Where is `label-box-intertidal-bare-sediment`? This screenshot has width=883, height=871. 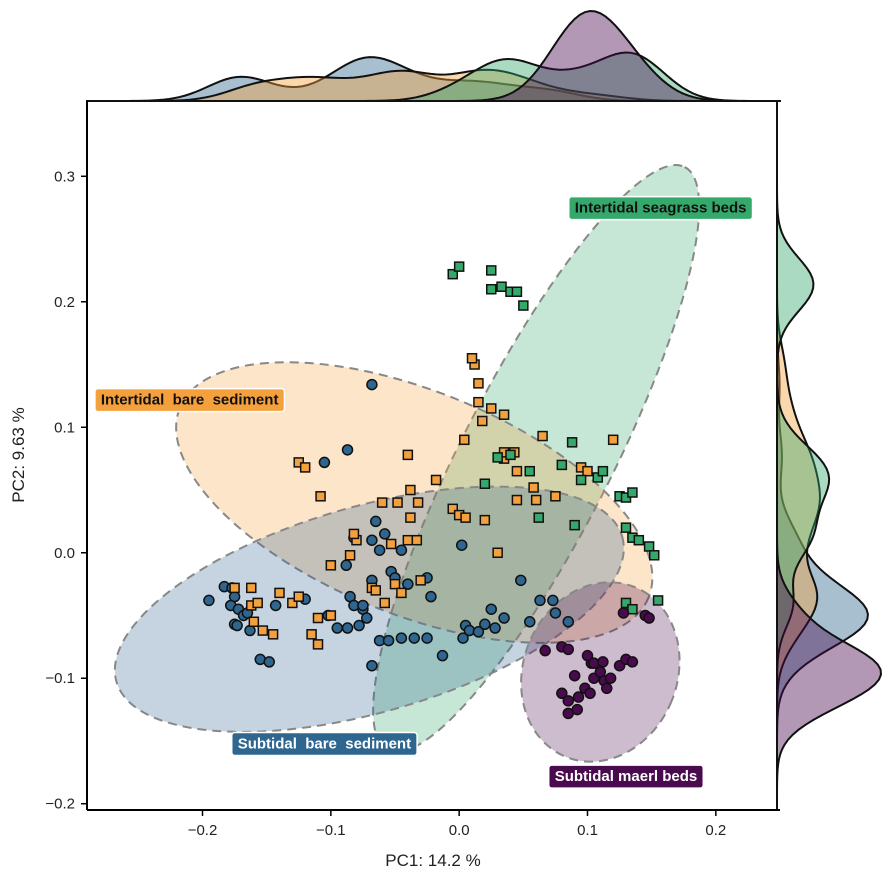 label-box-intertidal-bare-sediment is located at coordinates (190, 400).